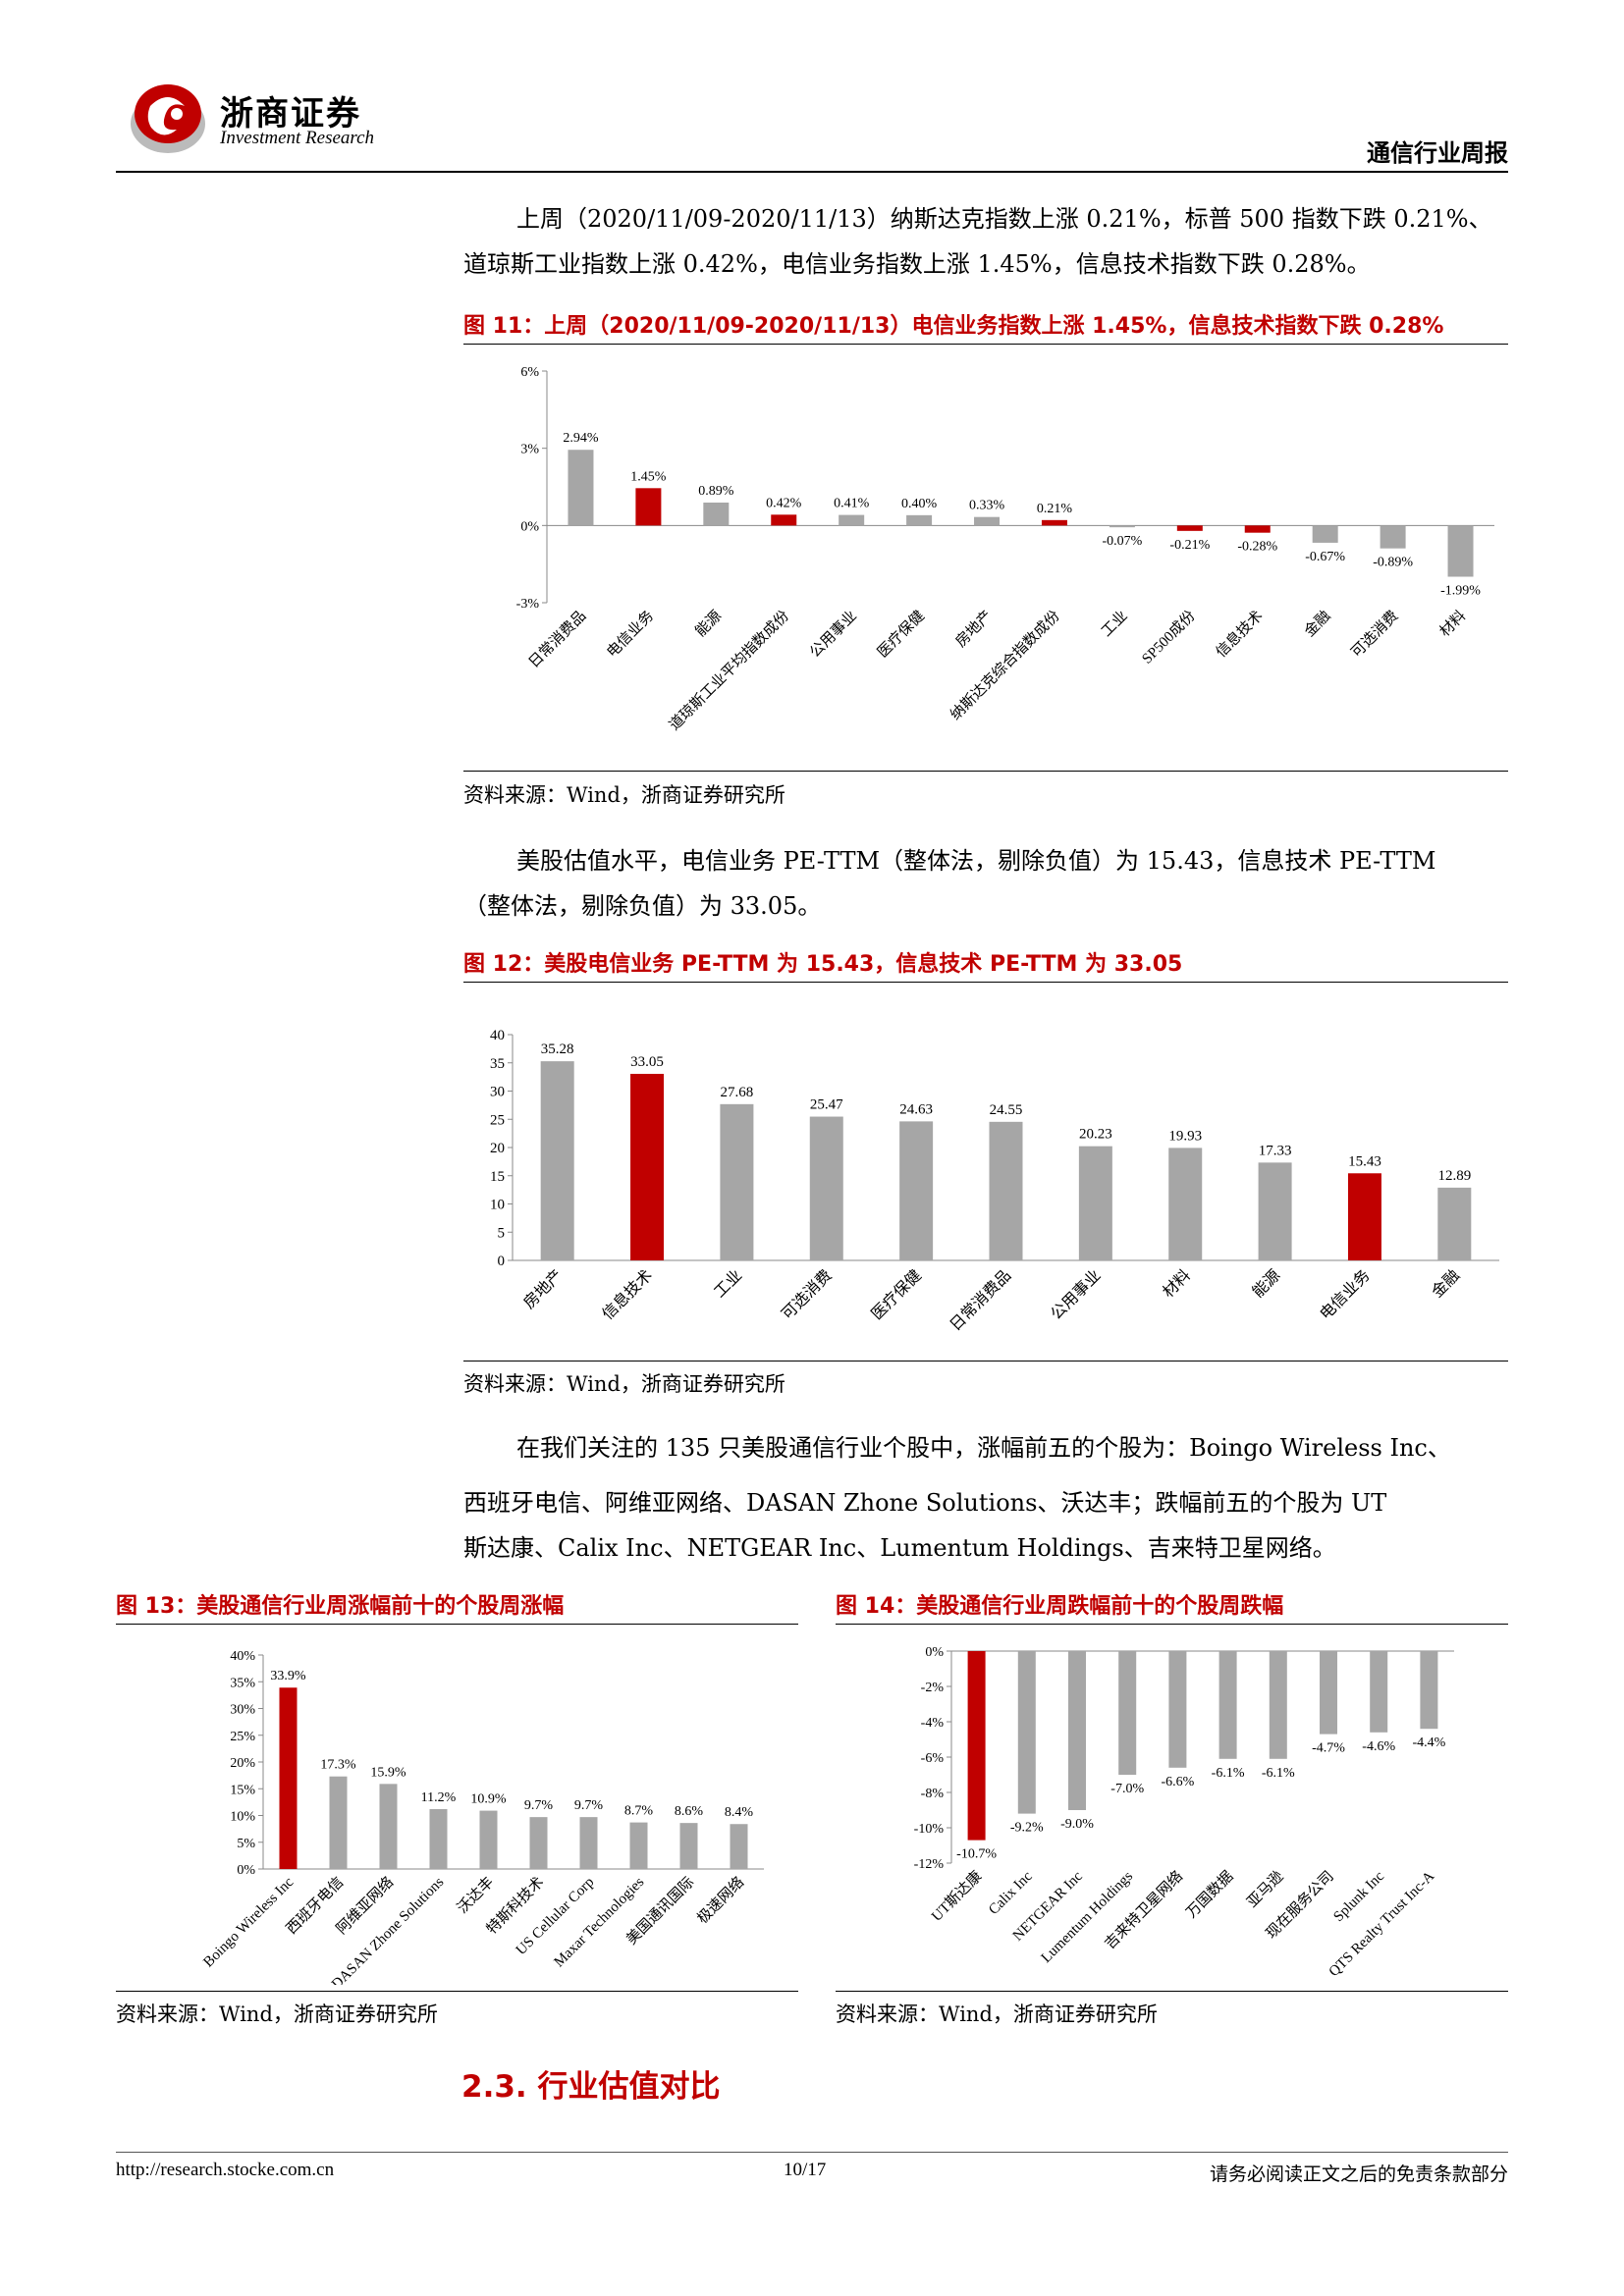  What do you see at coordinates (985, 344) in the screenshot?
I see `figure-11-top-rule` at bounding box center [985, 344].